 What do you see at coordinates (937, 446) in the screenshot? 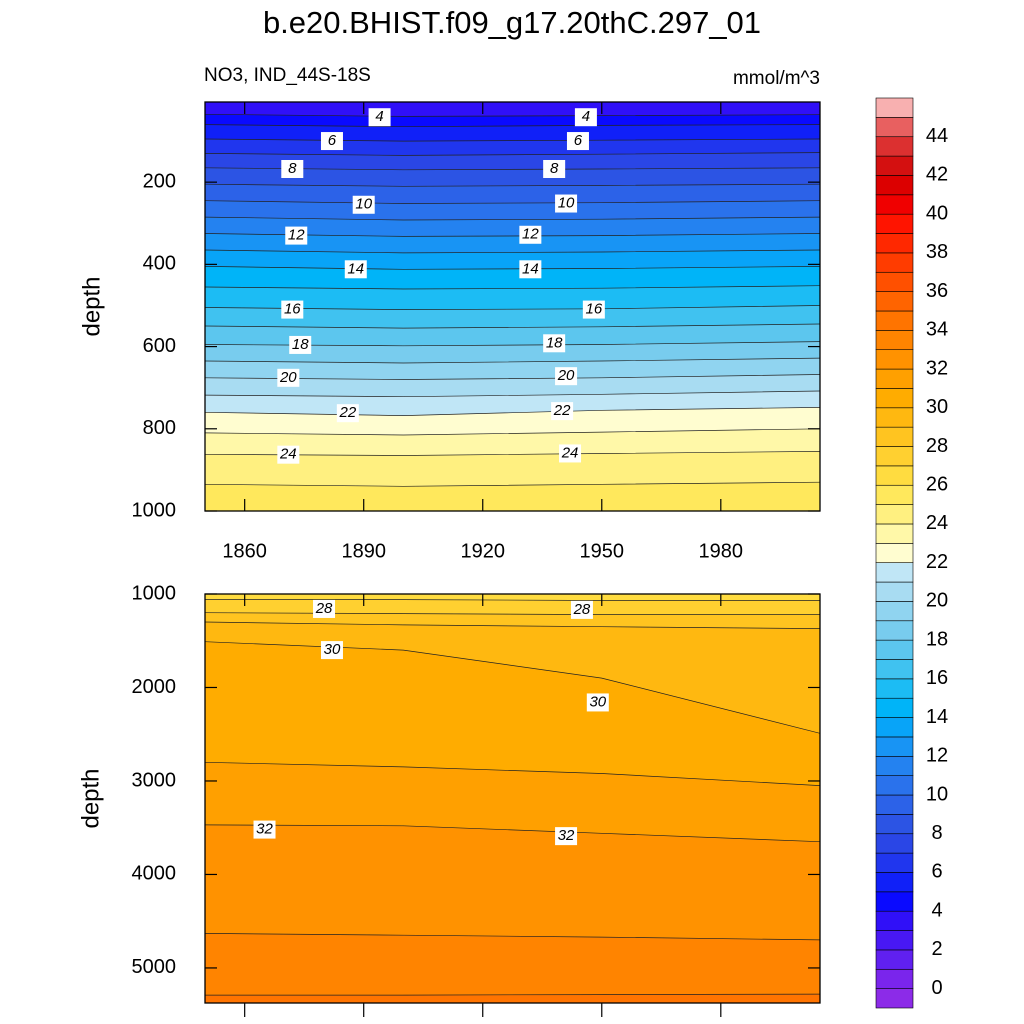
I see `colorbar-label: 28` at bounding box center [937, 446].